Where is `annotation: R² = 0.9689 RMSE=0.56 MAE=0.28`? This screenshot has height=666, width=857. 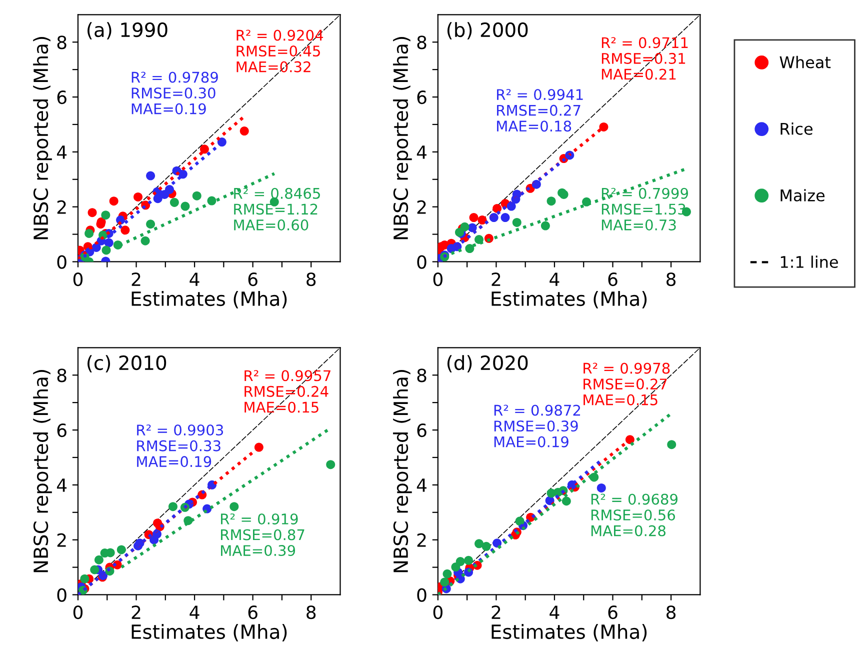 annotation: R² = 0.9689 RMSE=0.56 MAE=0.28 is located at coordinates (634, 515).